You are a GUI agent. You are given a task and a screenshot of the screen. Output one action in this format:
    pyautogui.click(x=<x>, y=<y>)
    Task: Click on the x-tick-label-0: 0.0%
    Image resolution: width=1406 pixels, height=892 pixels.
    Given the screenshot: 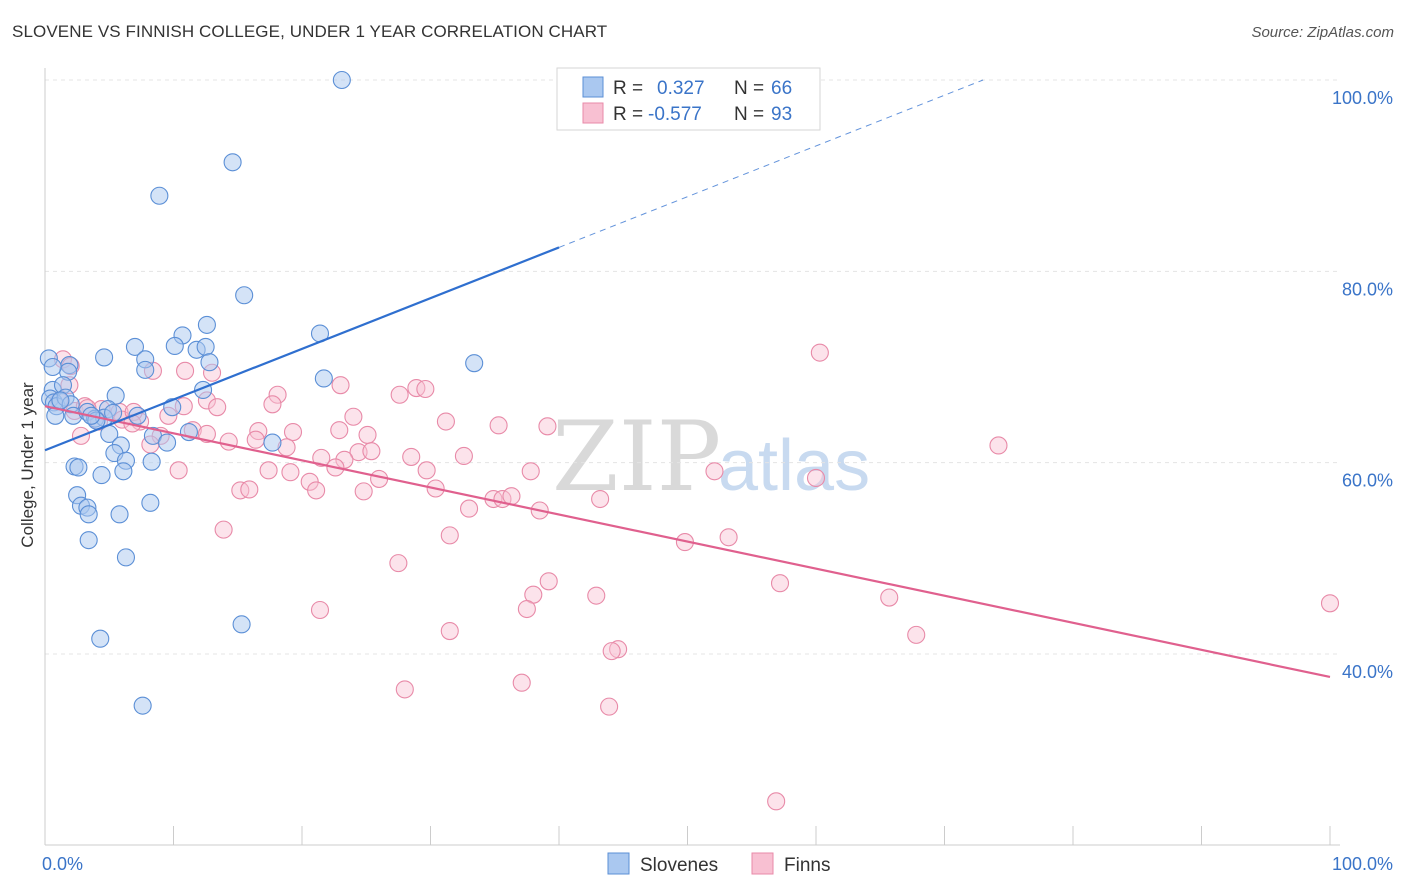 What is the action you would take?
    pyautogui.click(x=62, y=864)
    